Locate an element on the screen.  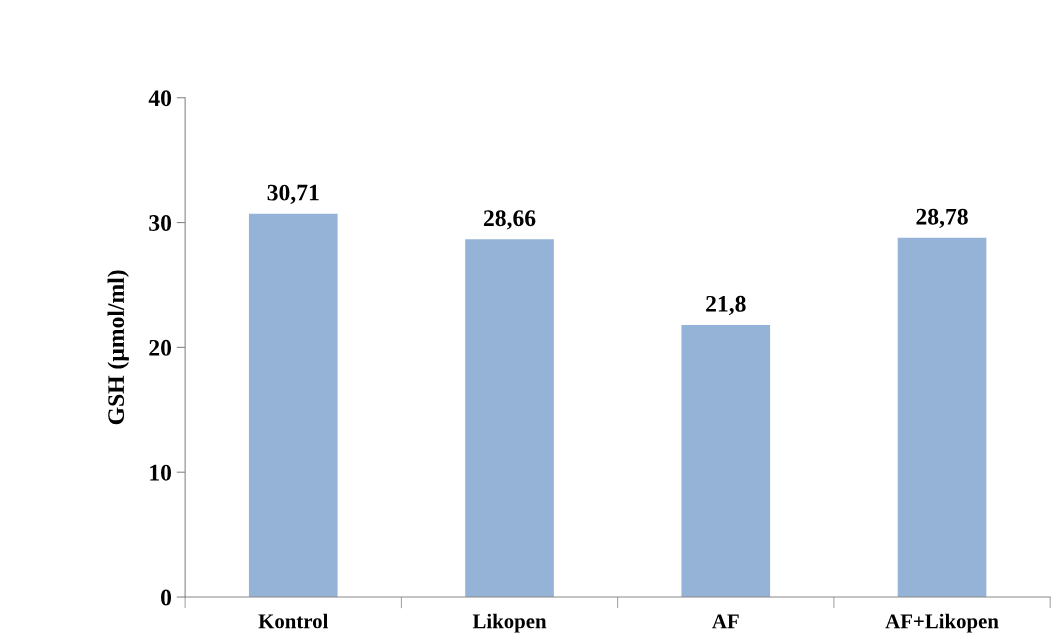
y-tick-label: 40 is located at coordinates (160, 98).